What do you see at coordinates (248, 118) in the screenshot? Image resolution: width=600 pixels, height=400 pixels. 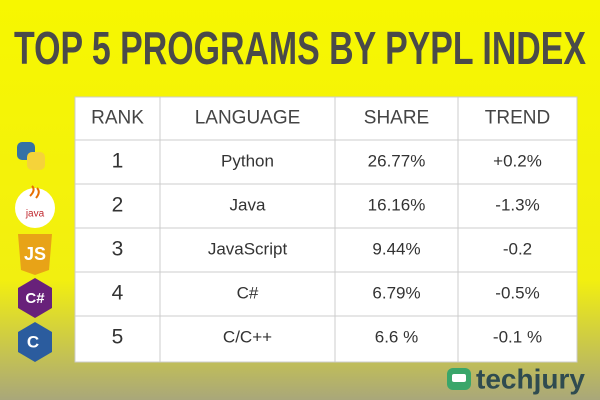 I see `column-header: LANGUAGE` at bounding box center [248, 118].